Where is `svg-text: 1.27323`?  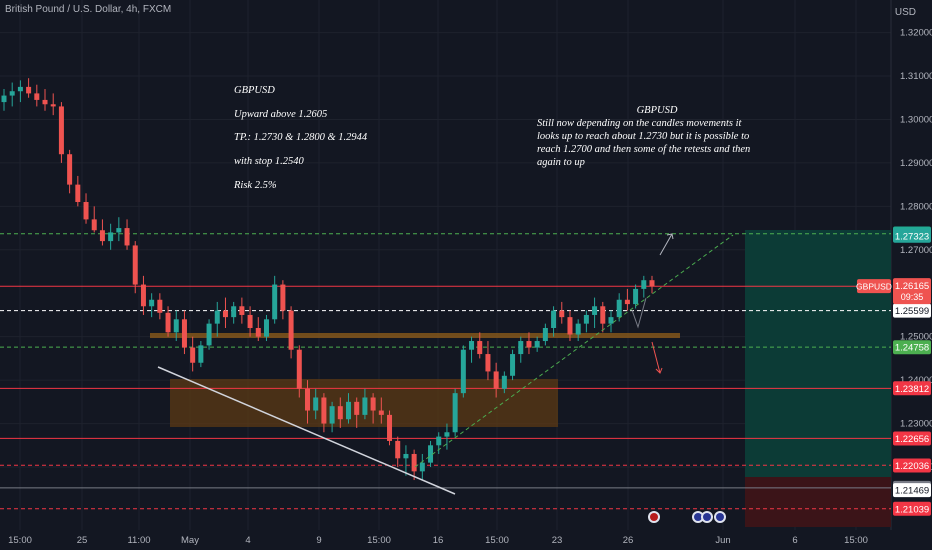 svg-text: 1.27323 is located at coordinates (912, 236).